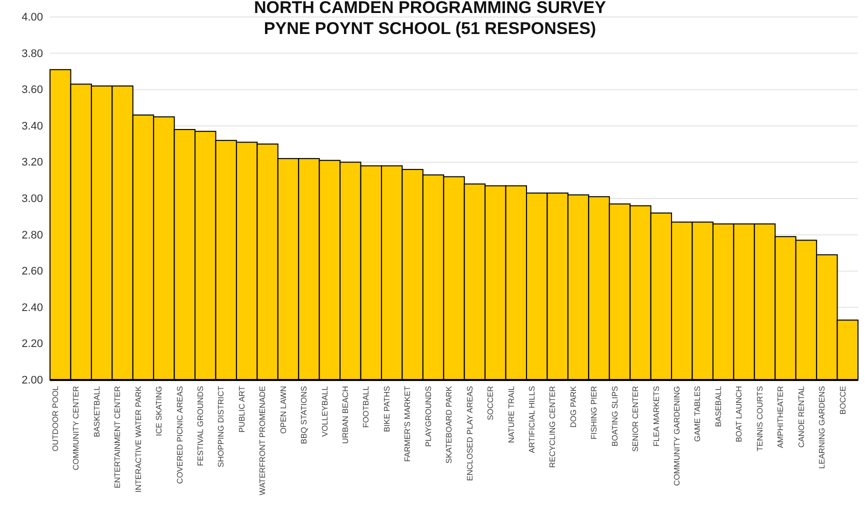 This screenshot has height=515, width=866. What do you see at coordinates (32, 272) in the screenshot?
I see `y-tick-label: 2.60` at bounding box center [32, 272].